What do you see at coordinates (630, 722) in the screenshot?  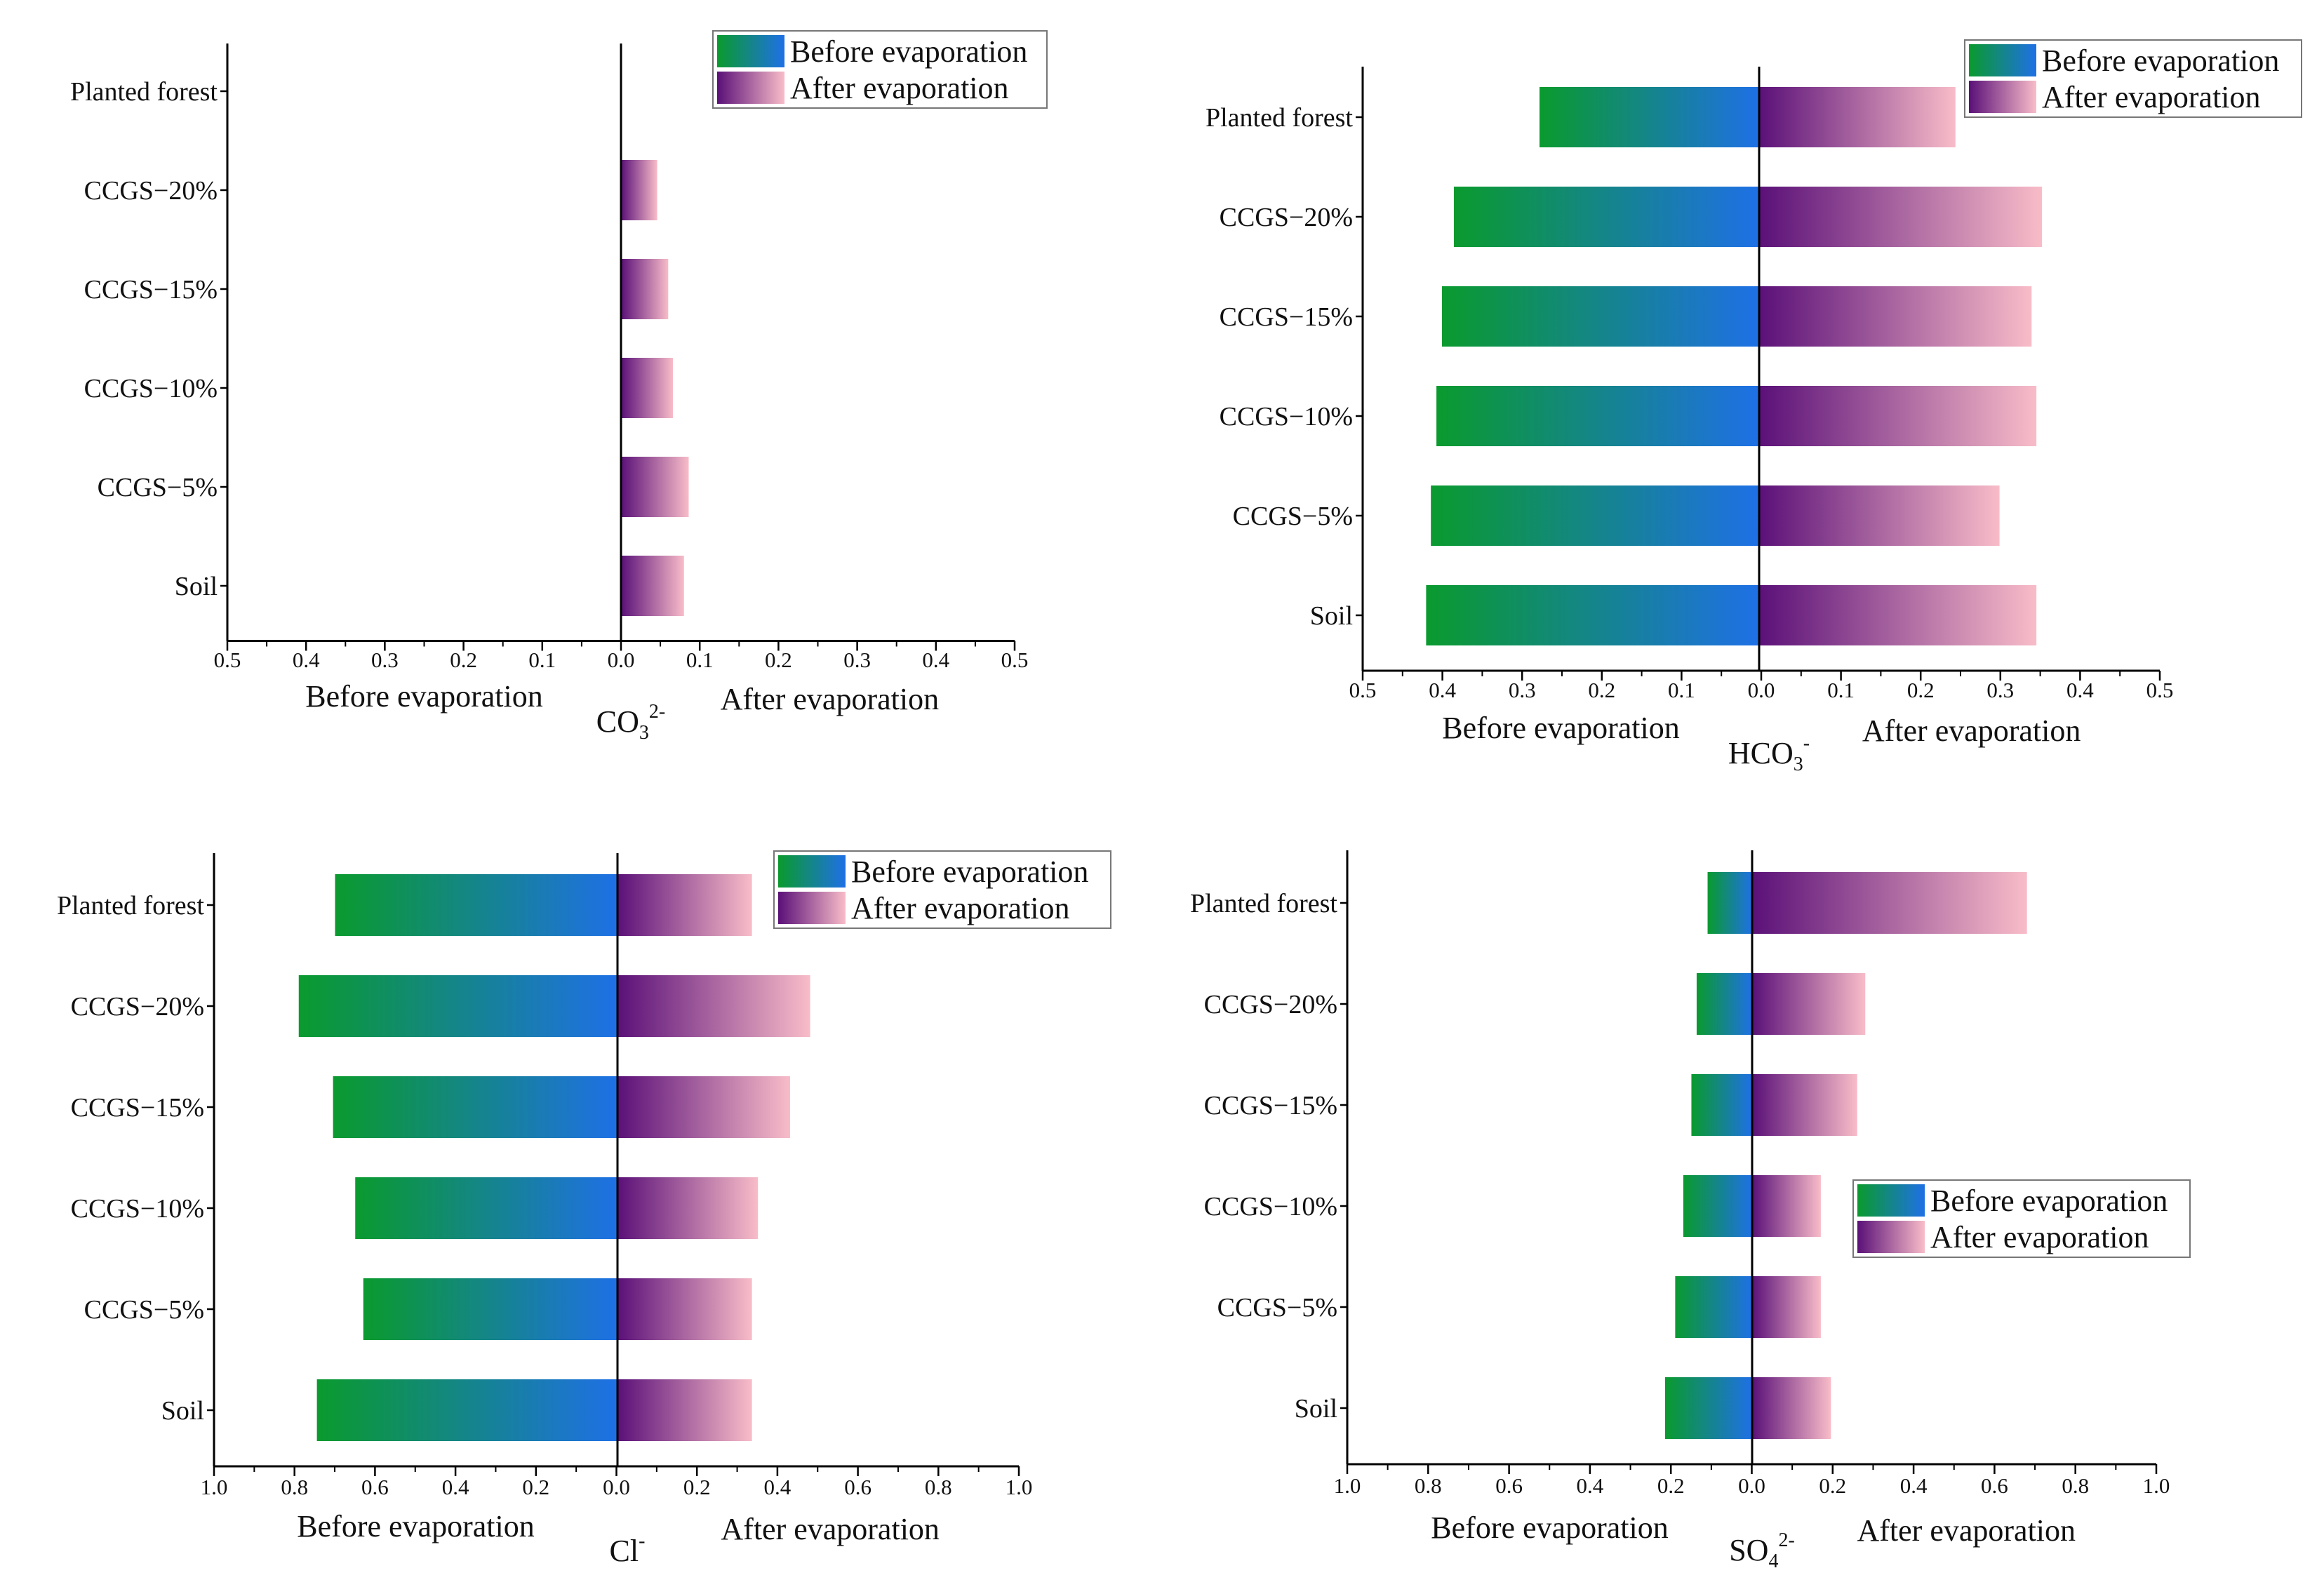 I see `ion-title: CO32-` at bounding box center [630, 722].